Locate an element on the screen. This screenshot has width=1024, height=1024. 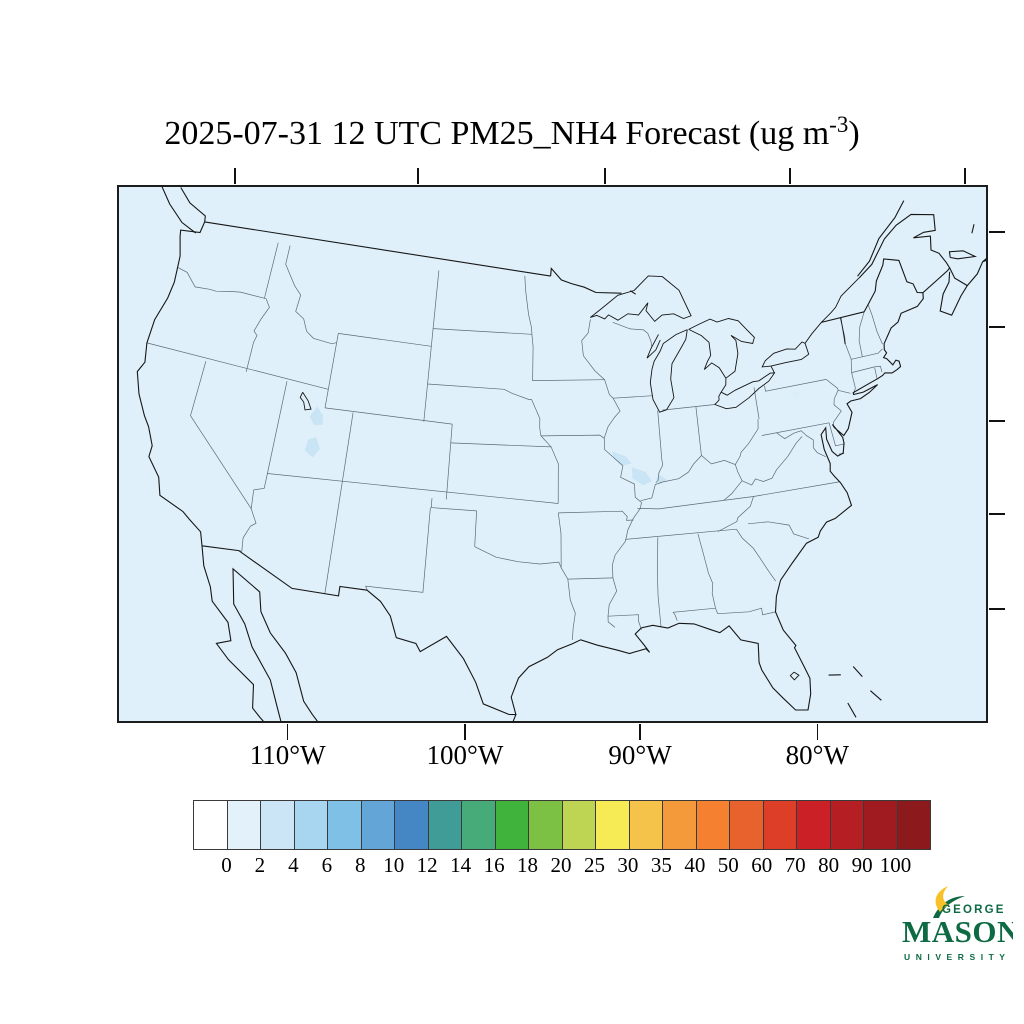
colorbar-tick-label: 80 is located at coordinates (829, 865).